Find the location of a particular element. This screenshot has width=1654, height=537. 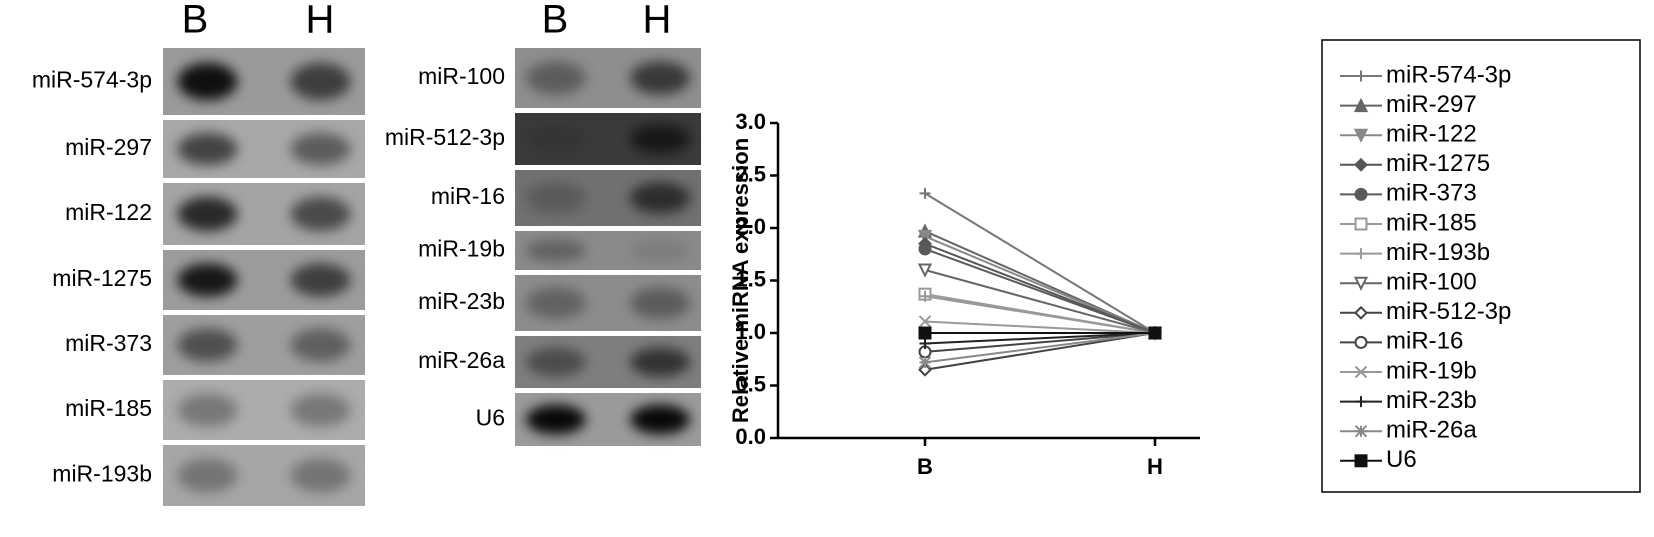

row-label: miR-23b is located at coordinates (461, 301).